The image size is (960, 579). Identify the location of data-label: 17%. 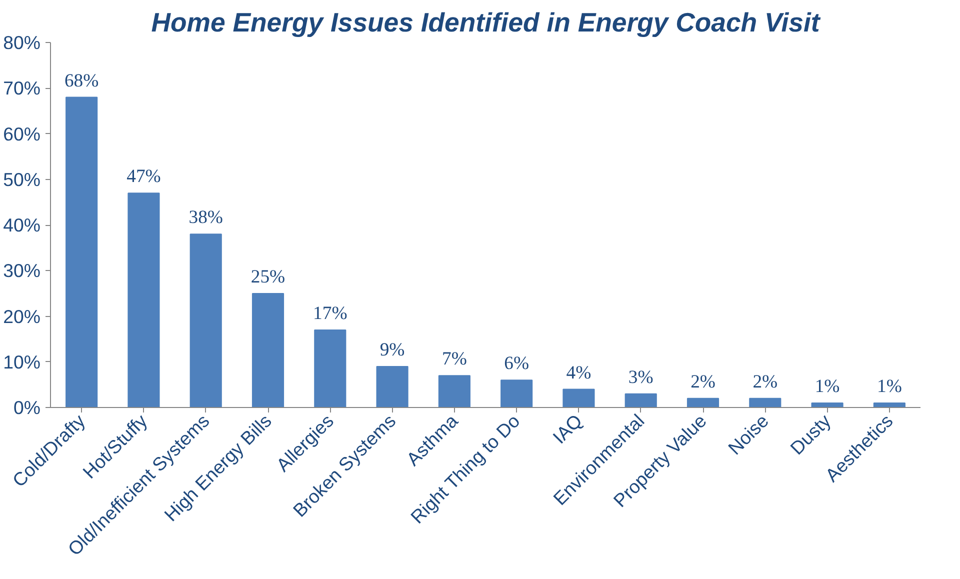
(330, 313).